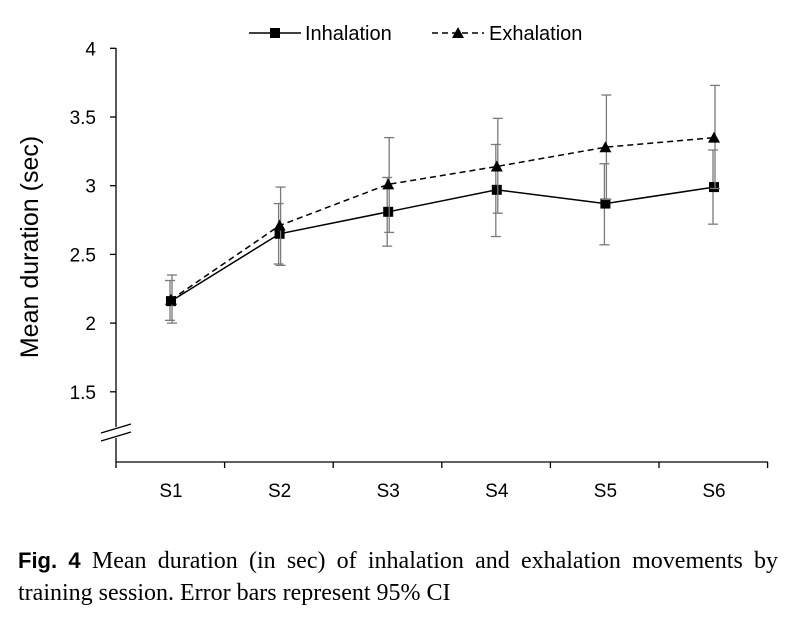  Describe the element at coordinates (90, 324) in the screenshot. I see `y-tick-label: 2` at that location.